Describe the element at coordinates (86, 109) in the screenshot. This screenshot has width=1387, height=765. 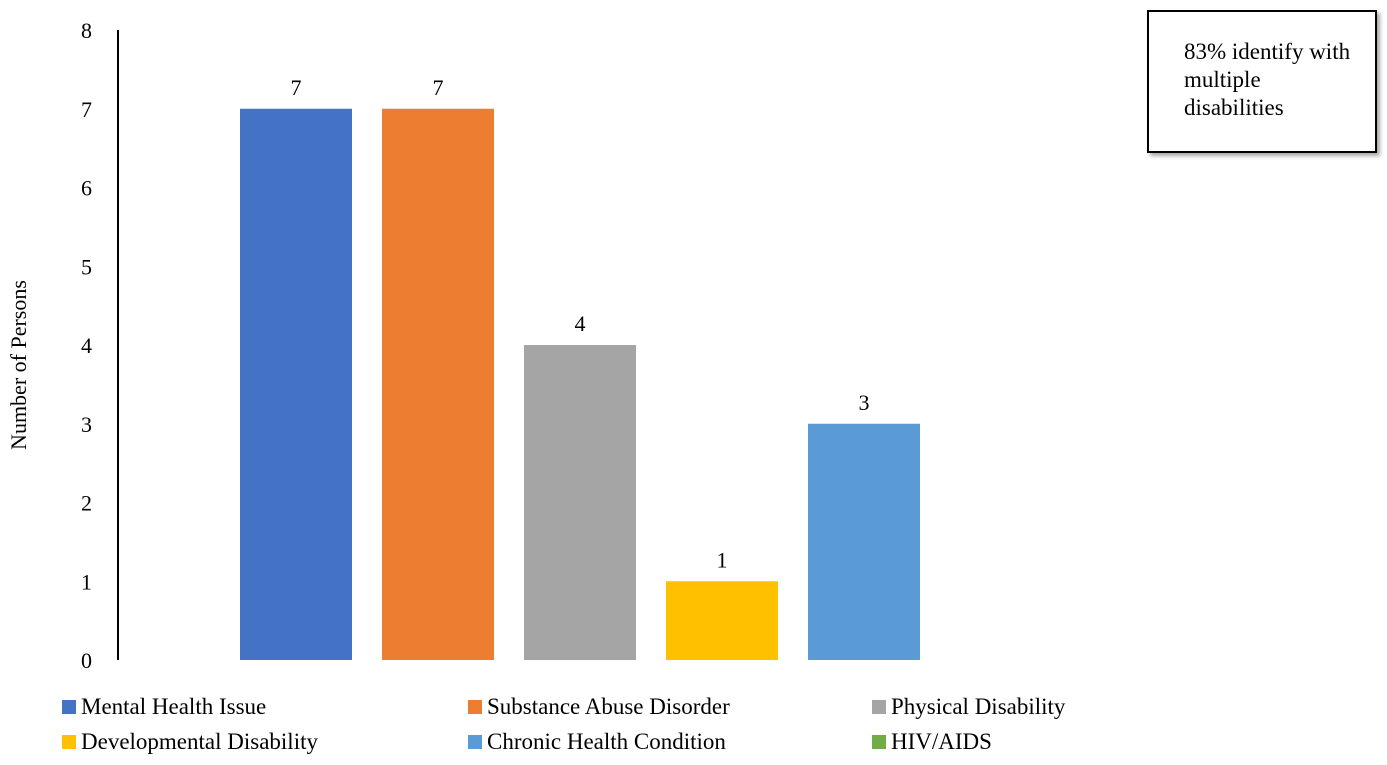
I see `y-tick-label: 7` at that location.